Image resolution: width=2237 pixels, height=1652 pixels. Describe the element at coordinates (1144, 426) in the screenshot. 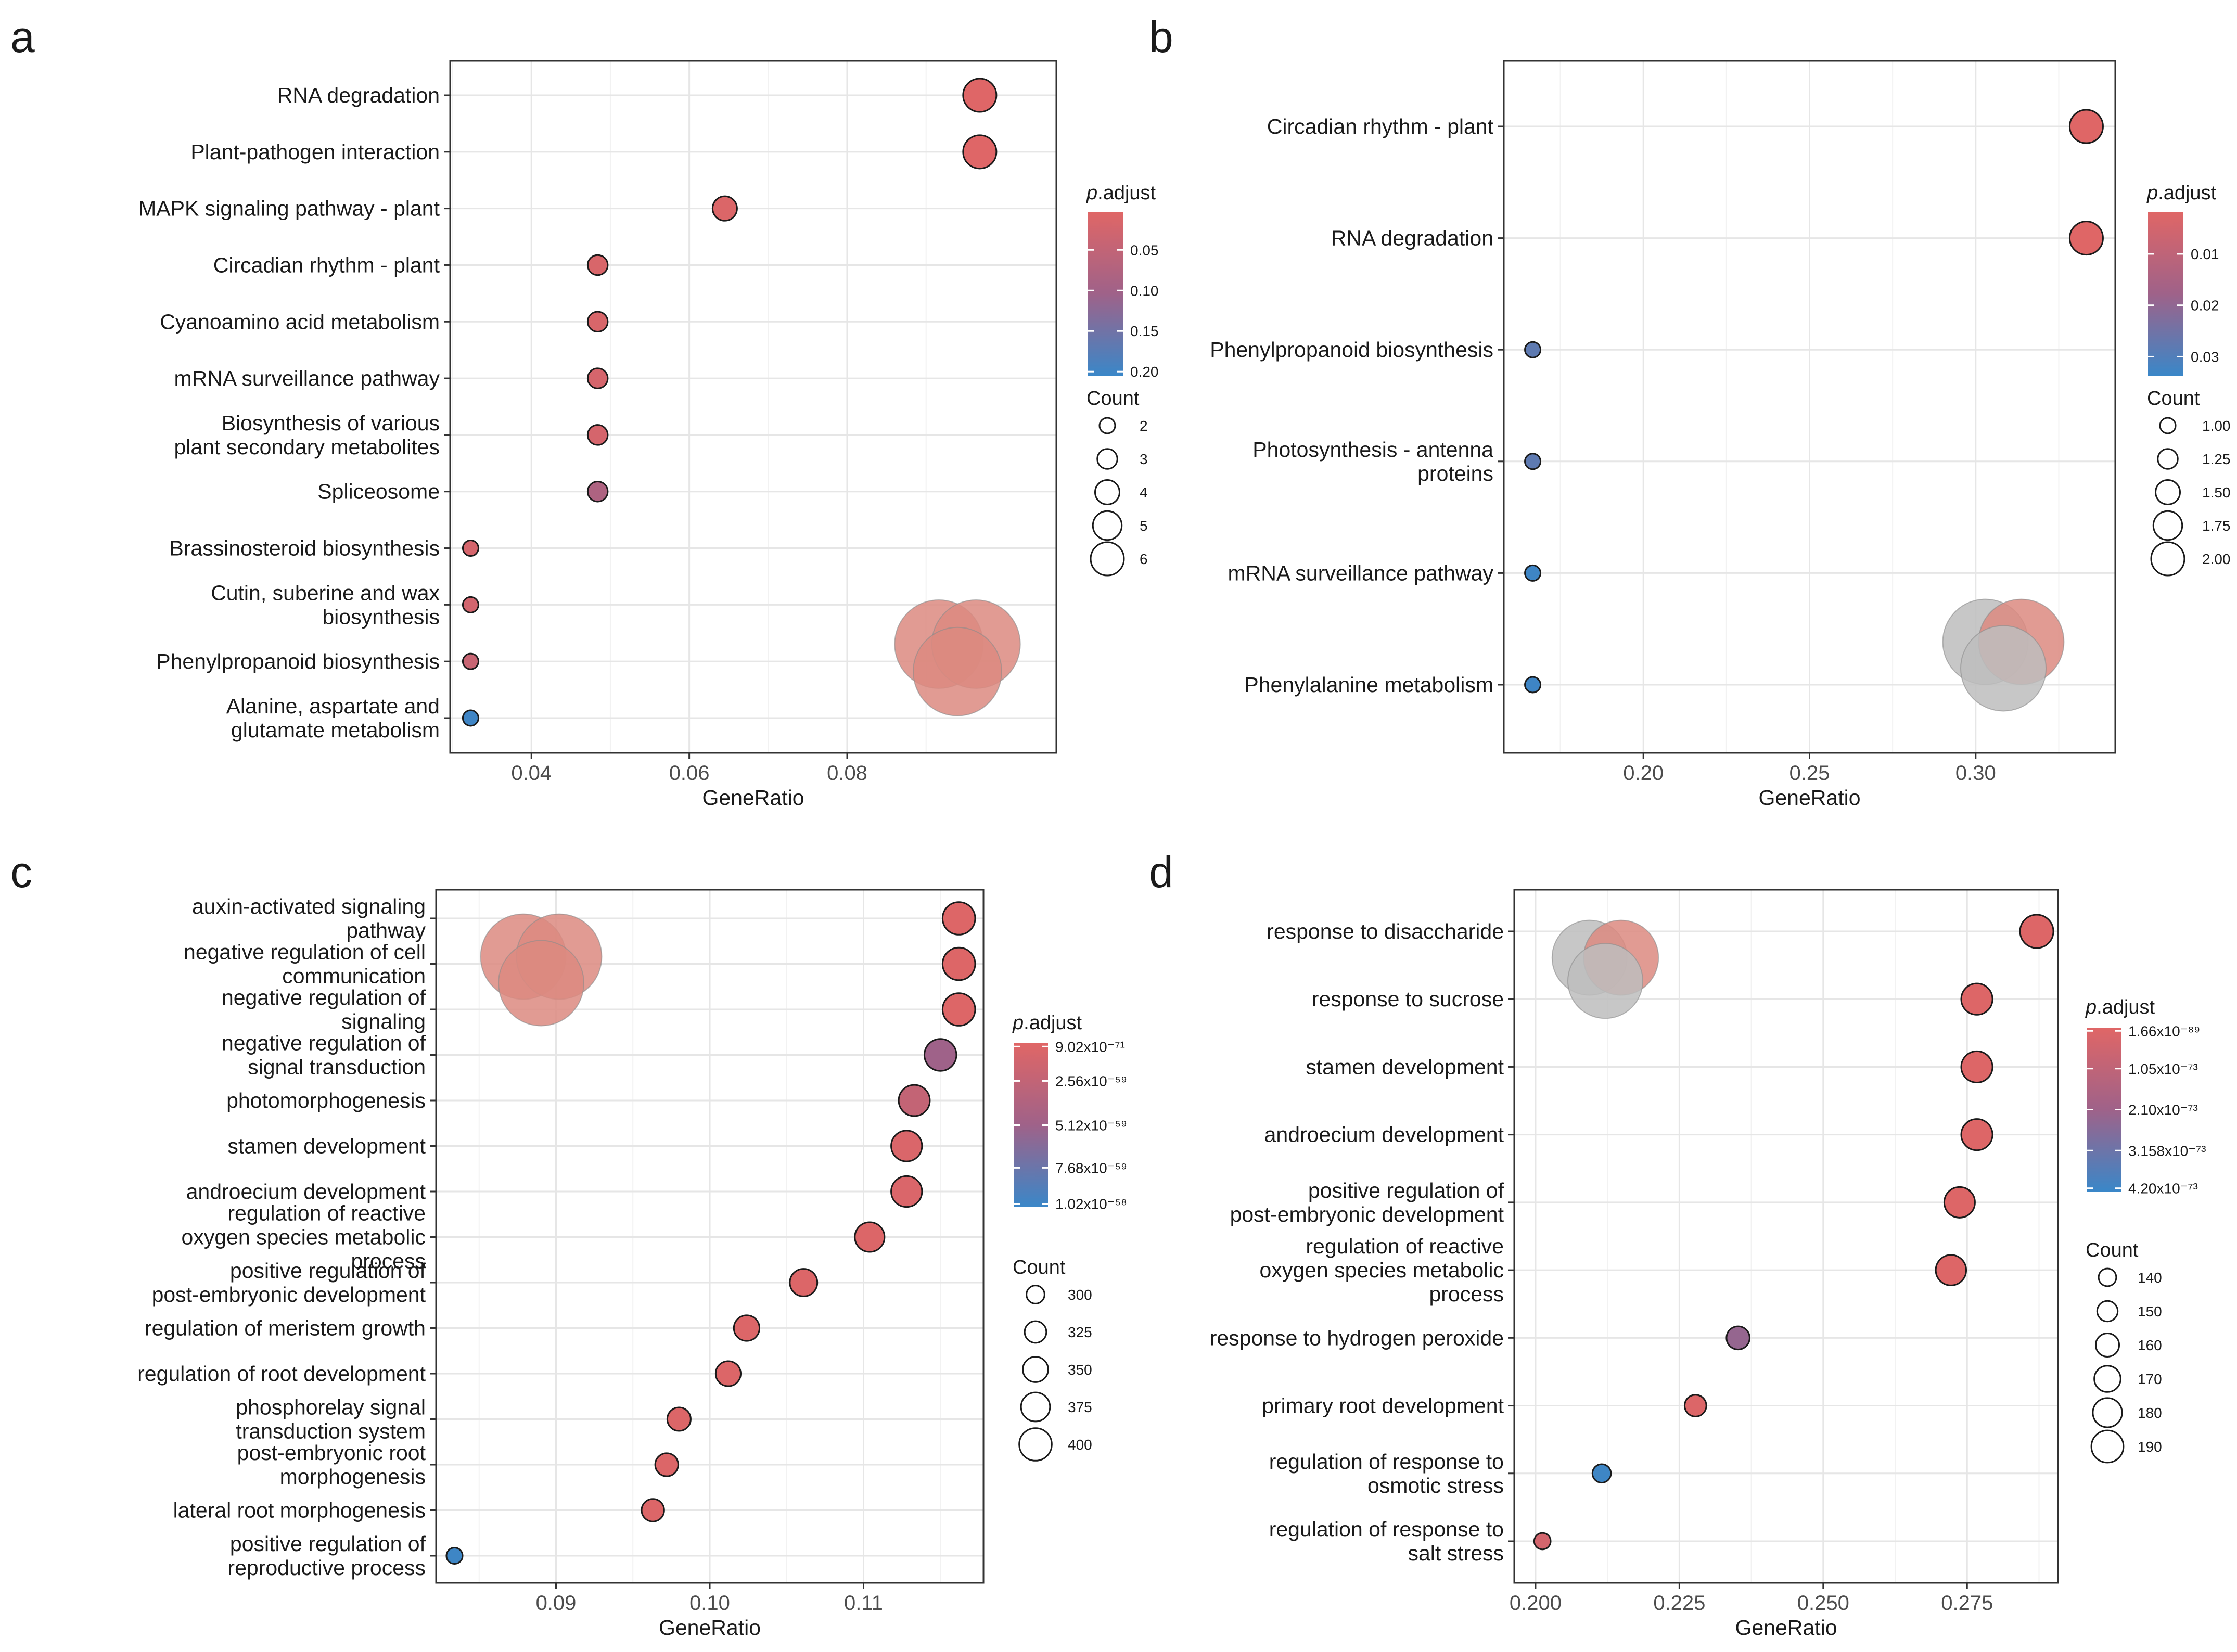

I see `size-legend-label: 2` at that location.